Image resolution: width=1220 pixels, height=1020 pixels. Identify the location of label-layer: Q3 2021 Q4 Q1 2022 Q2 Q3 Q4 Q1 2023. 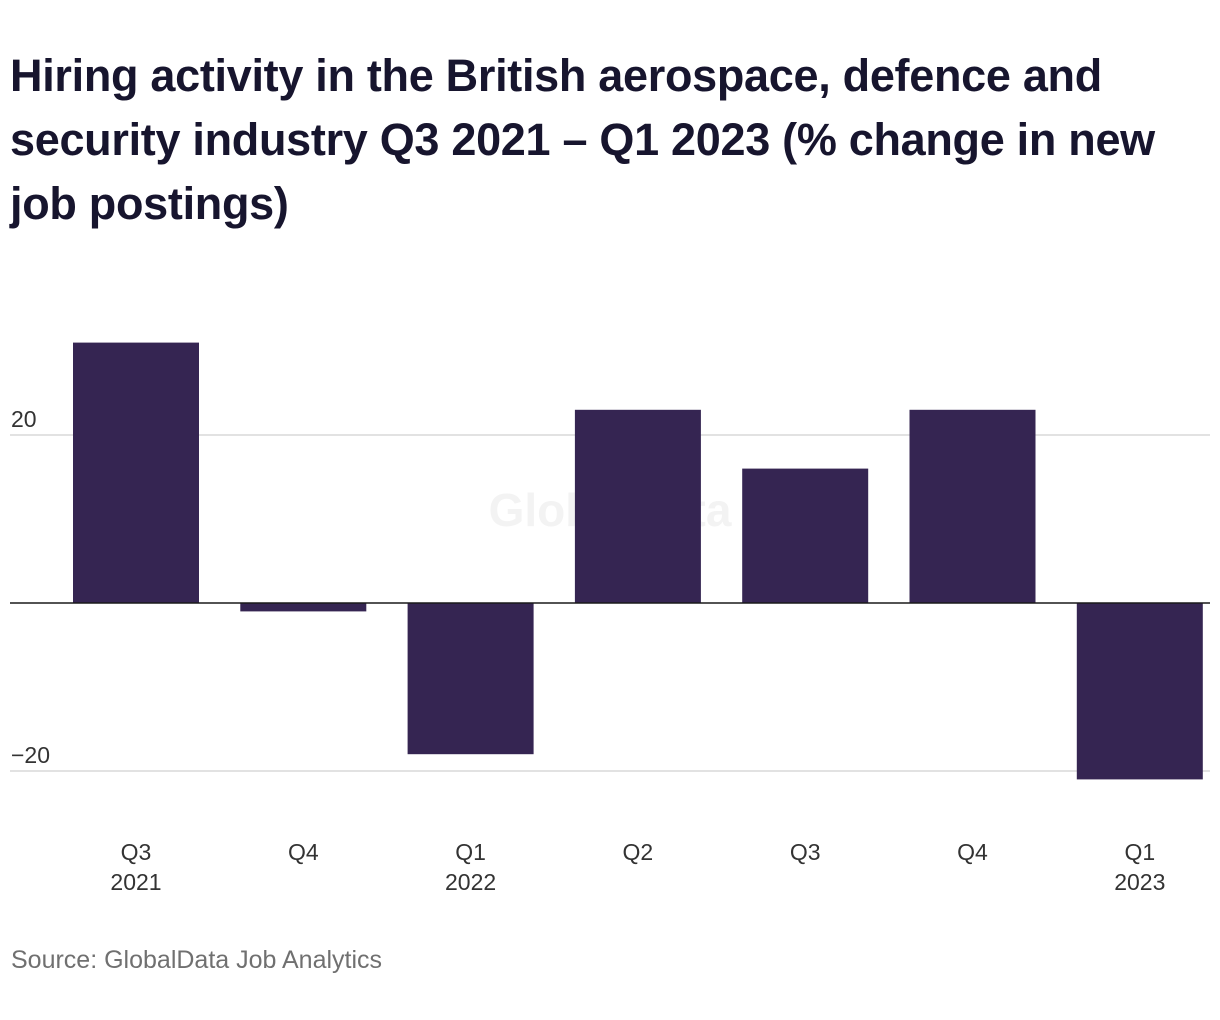
(637, 867).